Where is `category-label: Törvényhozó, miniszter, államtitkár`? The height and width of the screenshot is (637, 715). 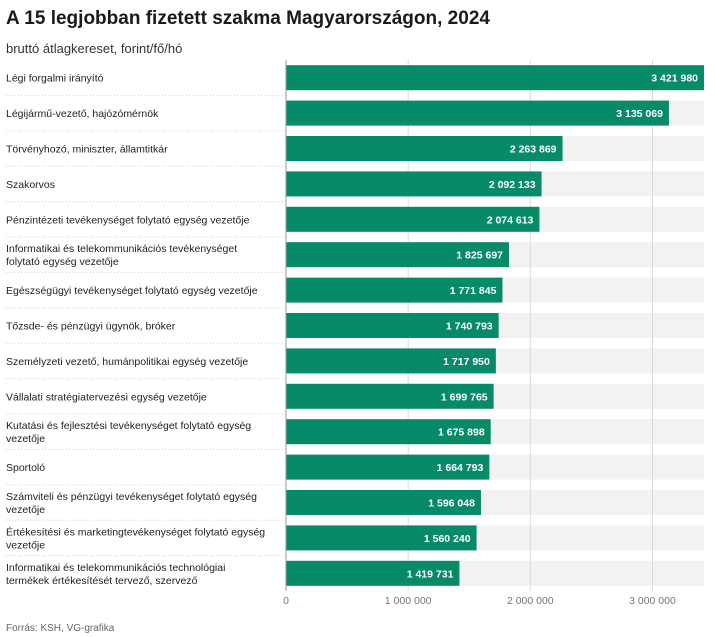
category-label: Törvényhozó, miniszter, államtitkár is located at coordinates (87, 150).